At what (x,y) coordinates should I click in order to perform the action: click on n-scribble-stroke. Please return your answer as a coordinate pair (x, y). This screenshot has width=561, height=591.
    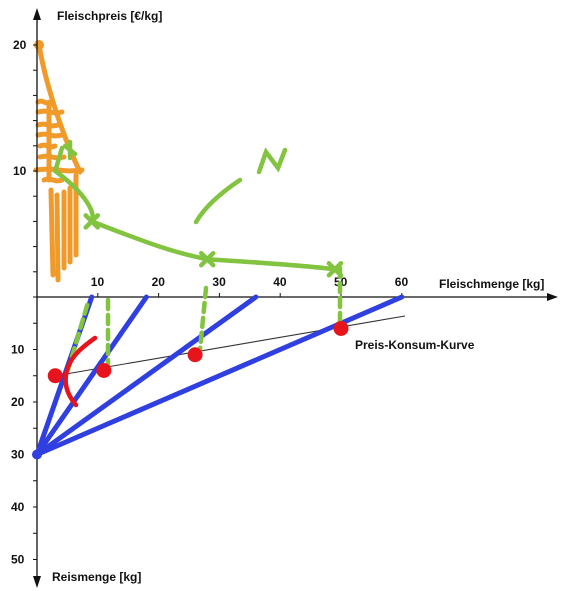
    Looking at the image, I should click on (218, 201).